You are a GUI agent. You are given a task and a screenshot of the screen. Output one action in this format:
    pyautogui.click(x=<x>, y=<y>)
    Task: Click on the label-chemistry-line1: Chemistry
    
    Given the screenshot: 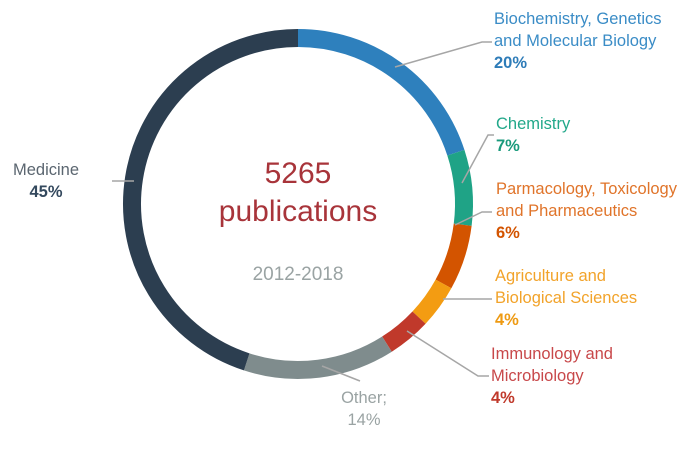 What is the action you would take?
    pyautogui.click(x=533, y=124)
    